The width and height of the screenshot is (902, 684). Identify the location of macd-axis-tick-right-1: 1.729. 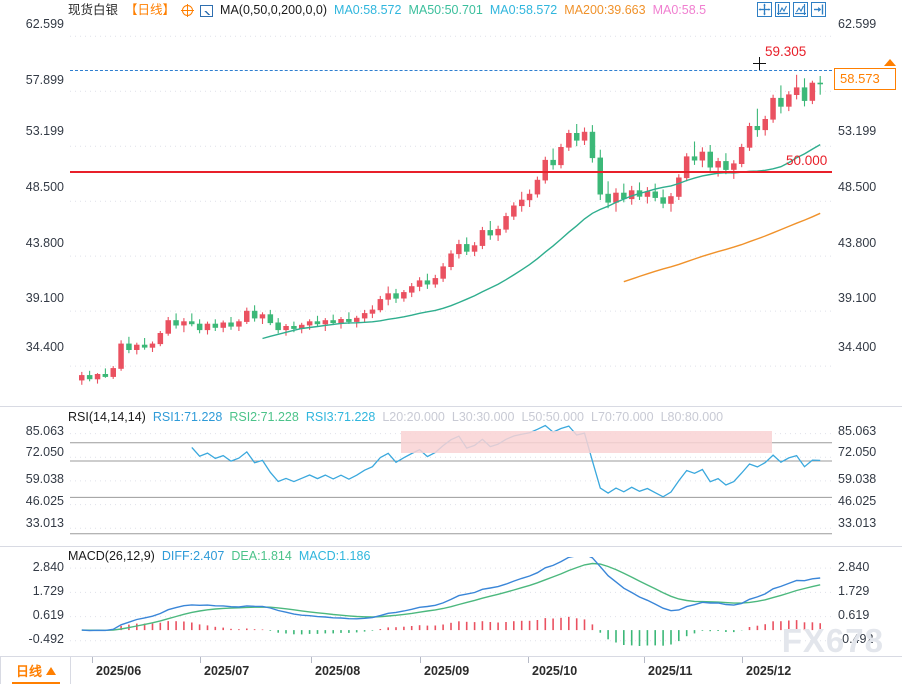
(854, 591).